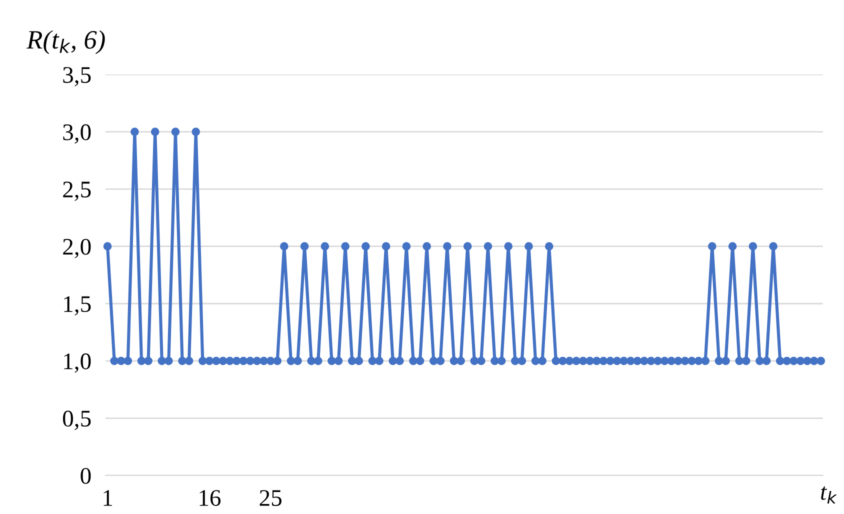 The height and width of the screenshot is (514, 844). I want to click on y-tick-label: 1,0, so click(77, 363).